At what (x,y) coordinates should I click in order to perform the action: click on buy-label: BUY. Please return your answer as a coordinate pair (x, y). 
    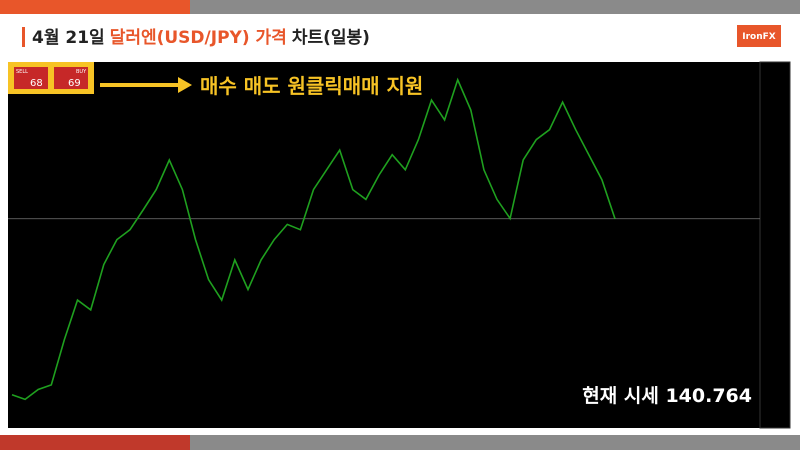
    Looking at the image, I should click on (81, 72).